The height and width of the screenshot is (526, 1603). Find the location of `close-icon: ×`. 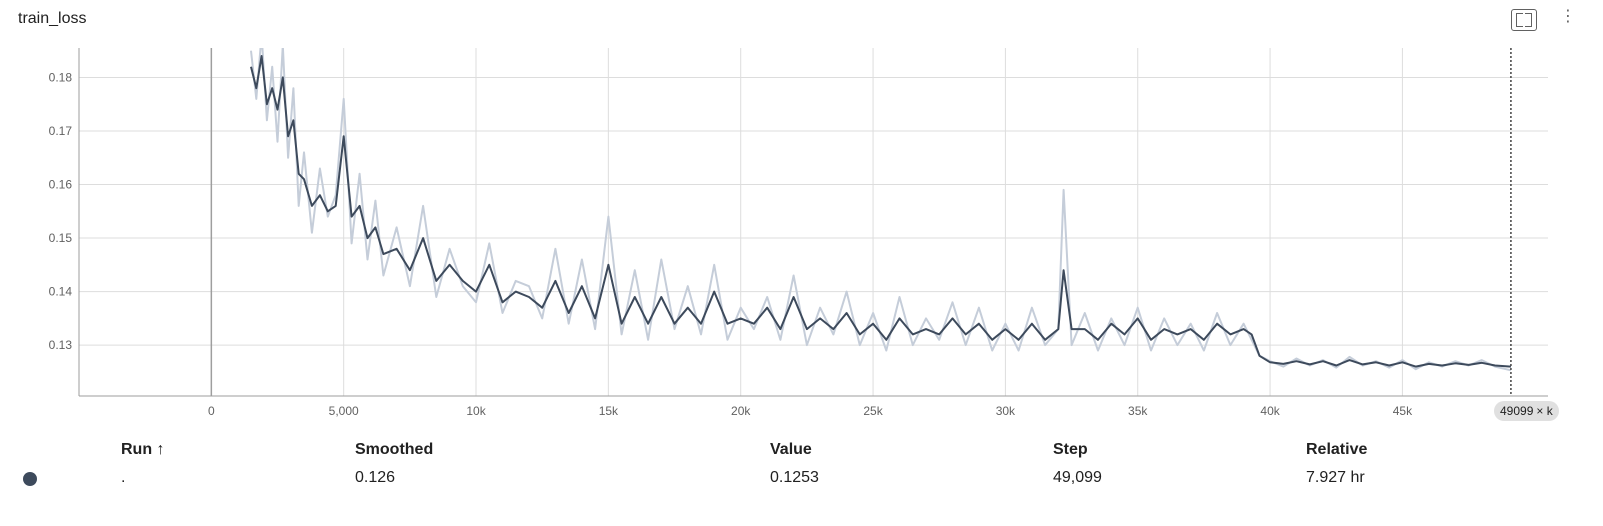

close-icon: × is located at coordinates (1540, 411).